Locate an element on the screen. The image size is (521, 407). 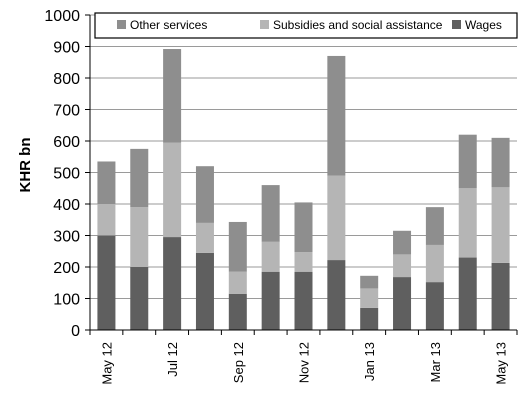
y-tick-label: 300 is located at coordinates (66, 237).